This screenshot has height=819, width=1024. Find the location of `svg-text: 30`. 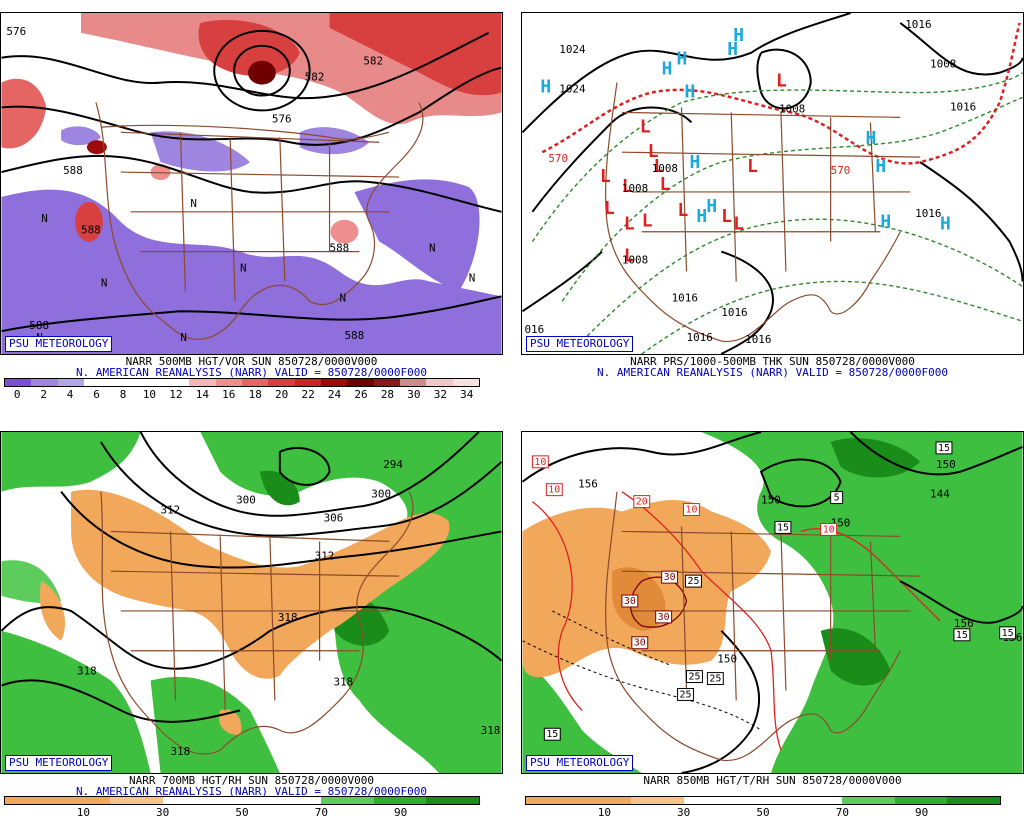

svg-text: 30 is located at coordinates (670, 577).